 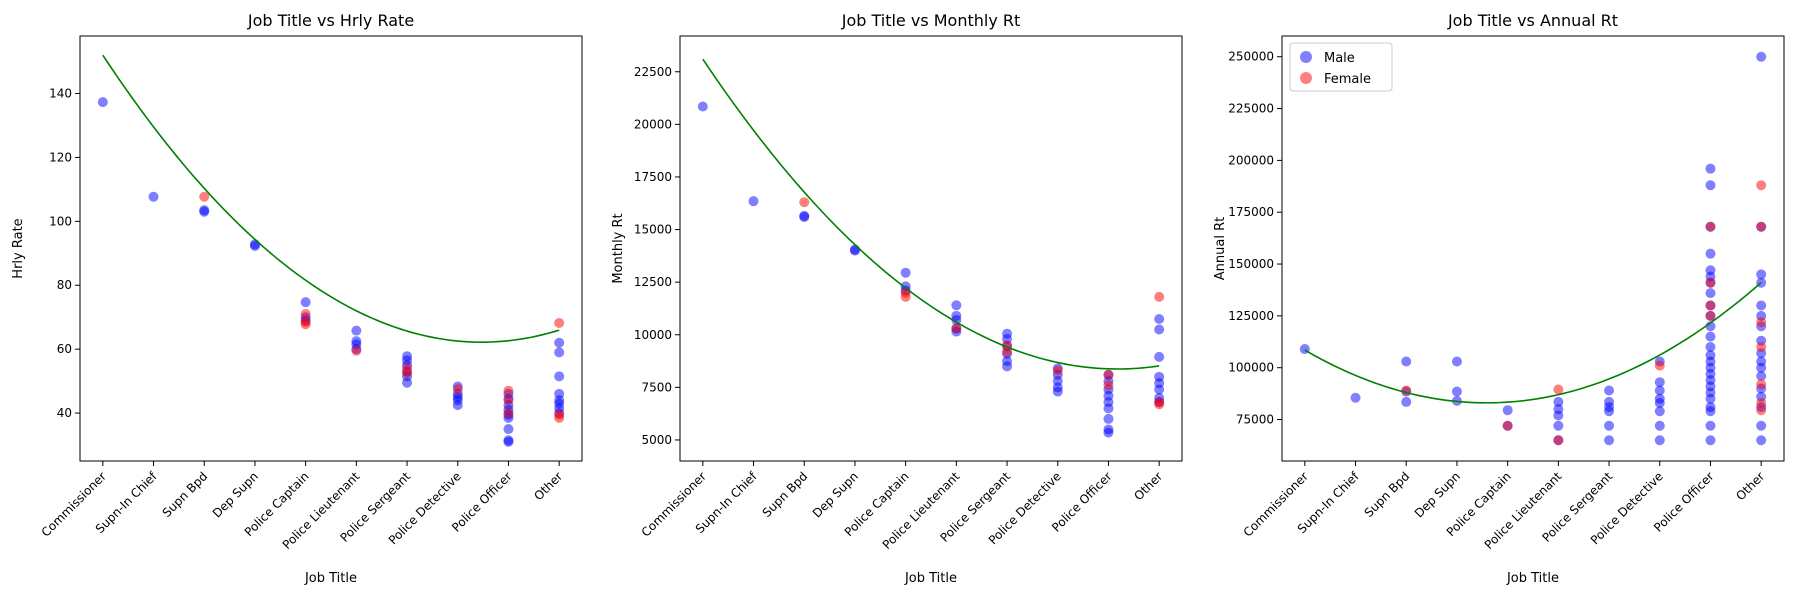 What do you see at coordinates (653, 72) in the screenshot?
I see `y-tick-label: 22500` at bounding box center [653, 72].